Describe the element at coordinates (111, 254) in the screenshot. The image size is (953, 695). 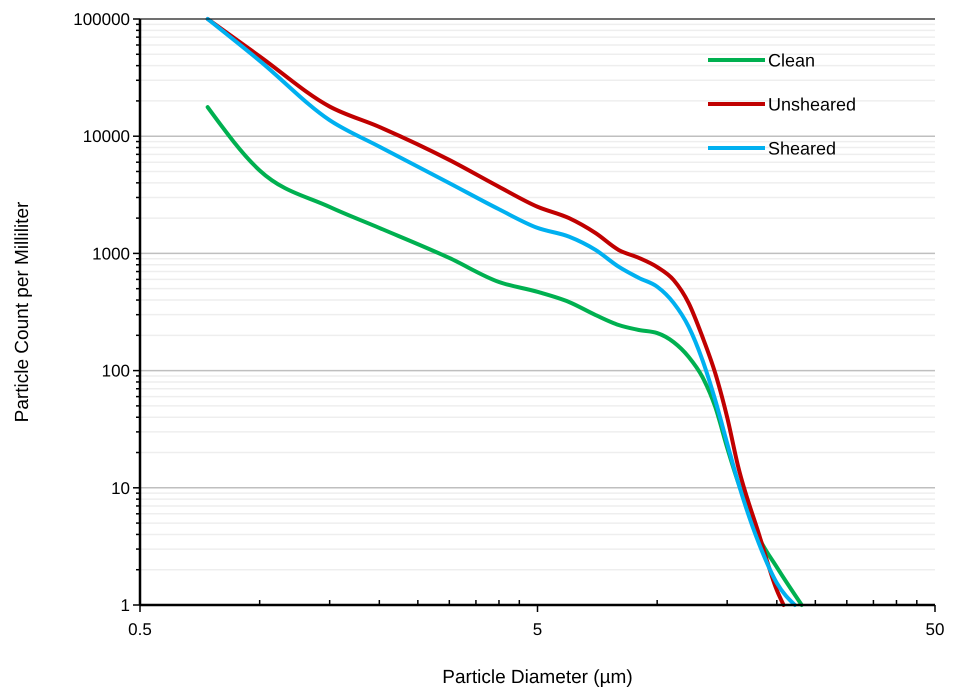
I see `y-tick-label: 1000` at that location.